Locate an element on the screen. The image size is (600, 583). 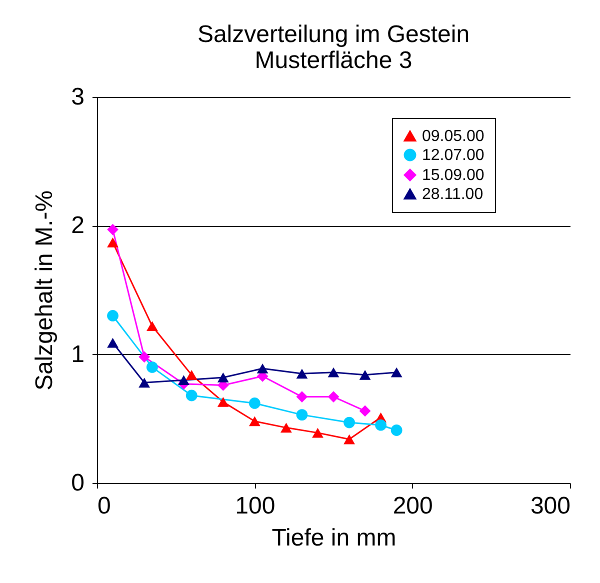
chart-title: Salzverteilung im Gestein is located at coordinates (333, 34).